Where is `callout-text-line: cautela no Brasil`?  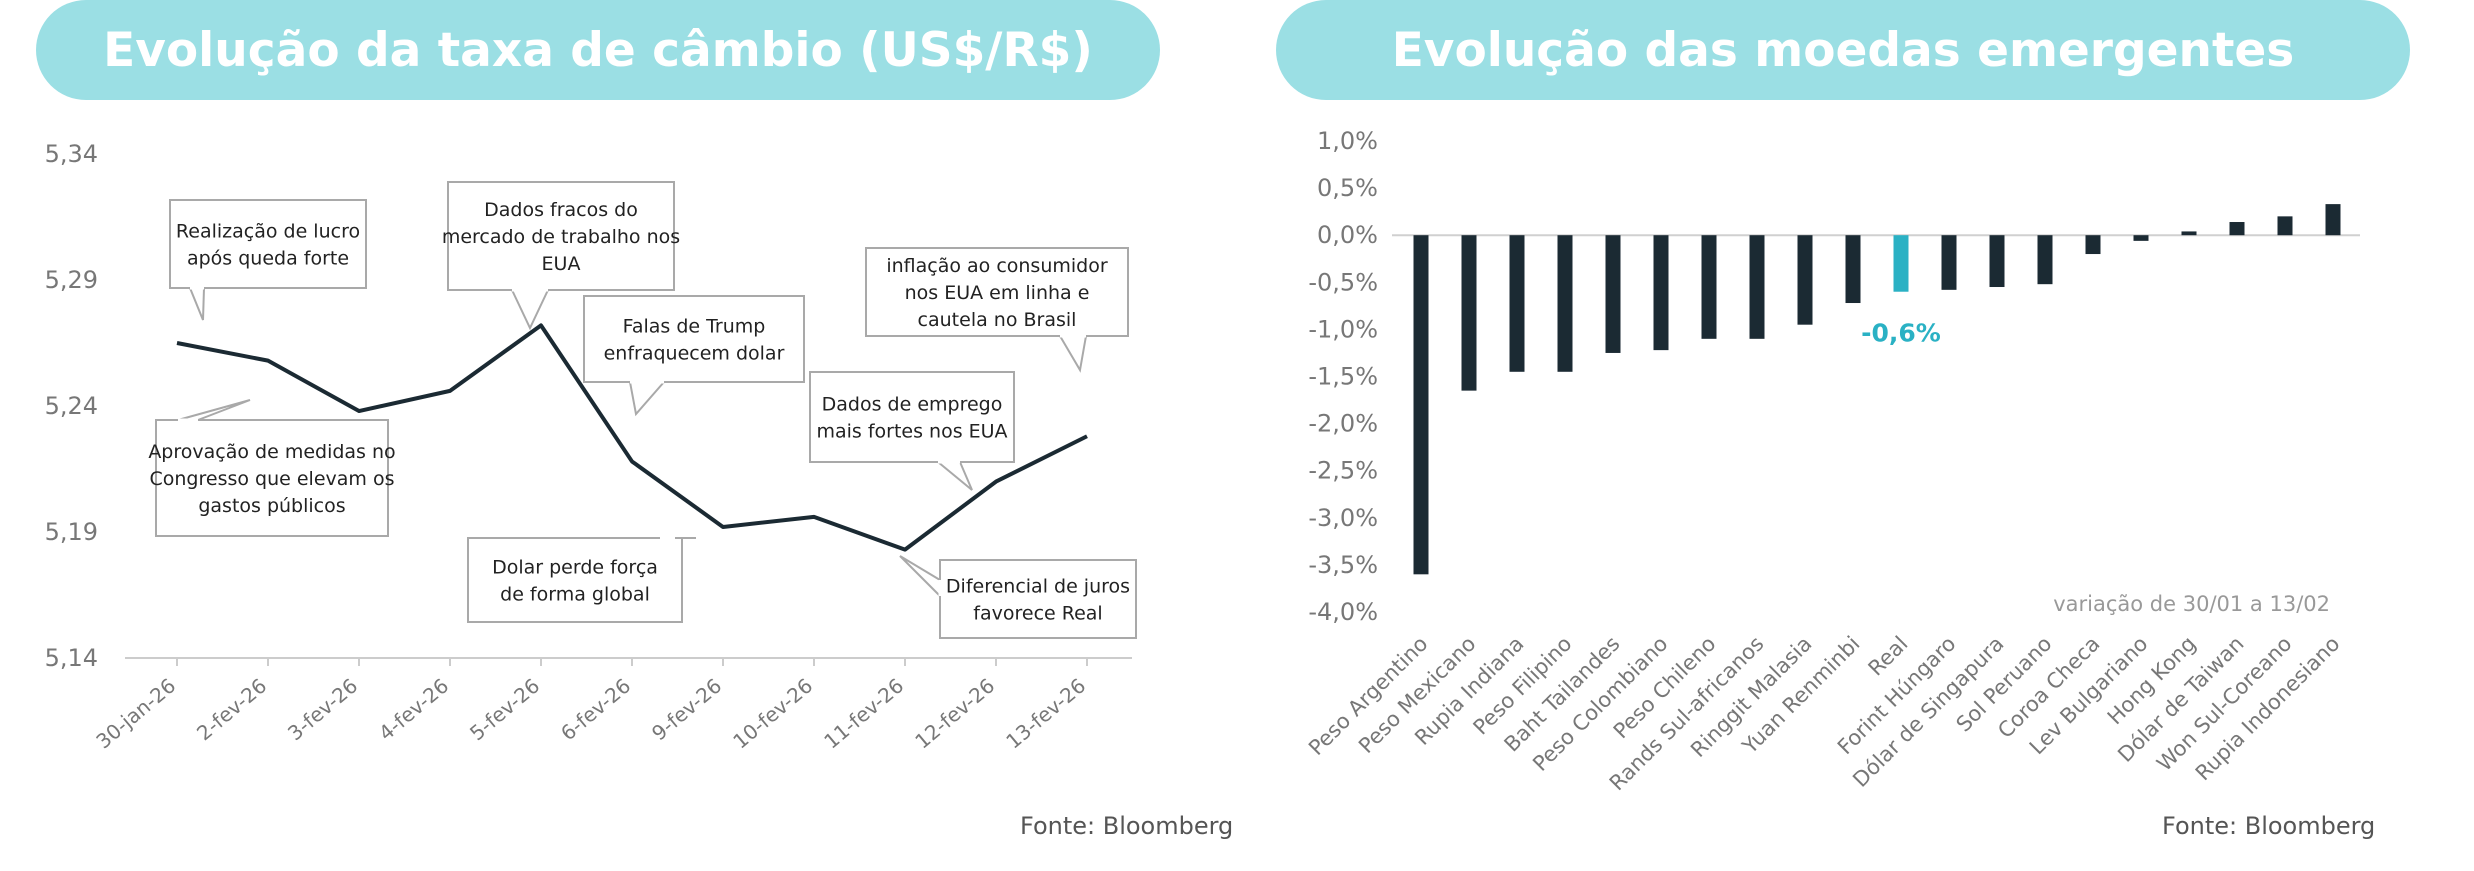
callout-text-line: cautela no Brasil is located at coordinates (997, 320).